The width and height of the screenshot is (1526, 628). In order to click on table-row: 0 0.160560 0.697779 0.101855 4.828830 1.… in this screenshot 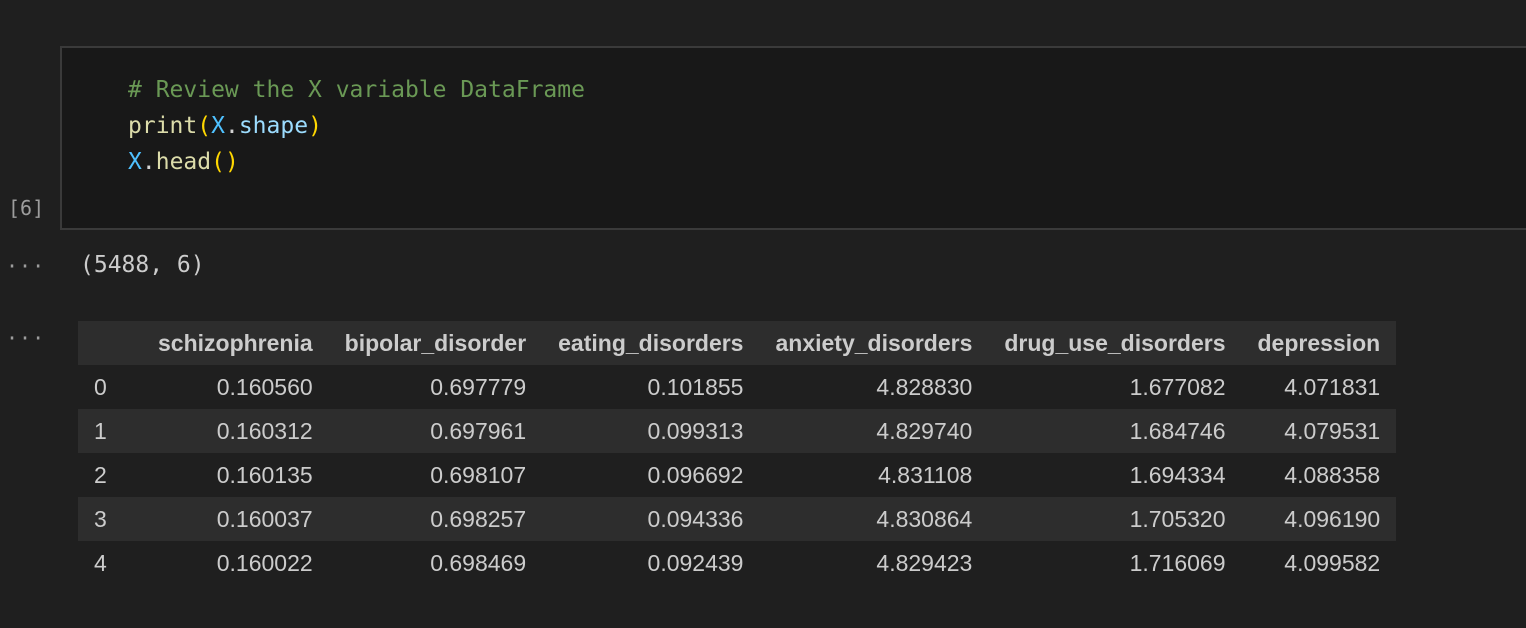, I will do `click(737, 387)`.